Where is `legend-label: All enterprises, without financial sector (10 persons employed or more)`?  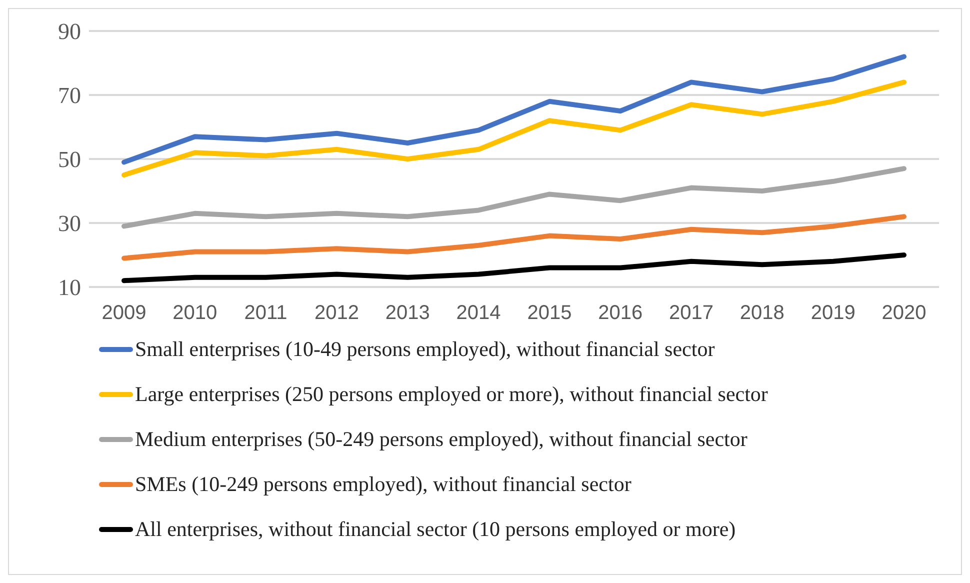 legend-label: All enterprises, without financial sector (10 persons employed or more) is located at coordinates (435, 529).